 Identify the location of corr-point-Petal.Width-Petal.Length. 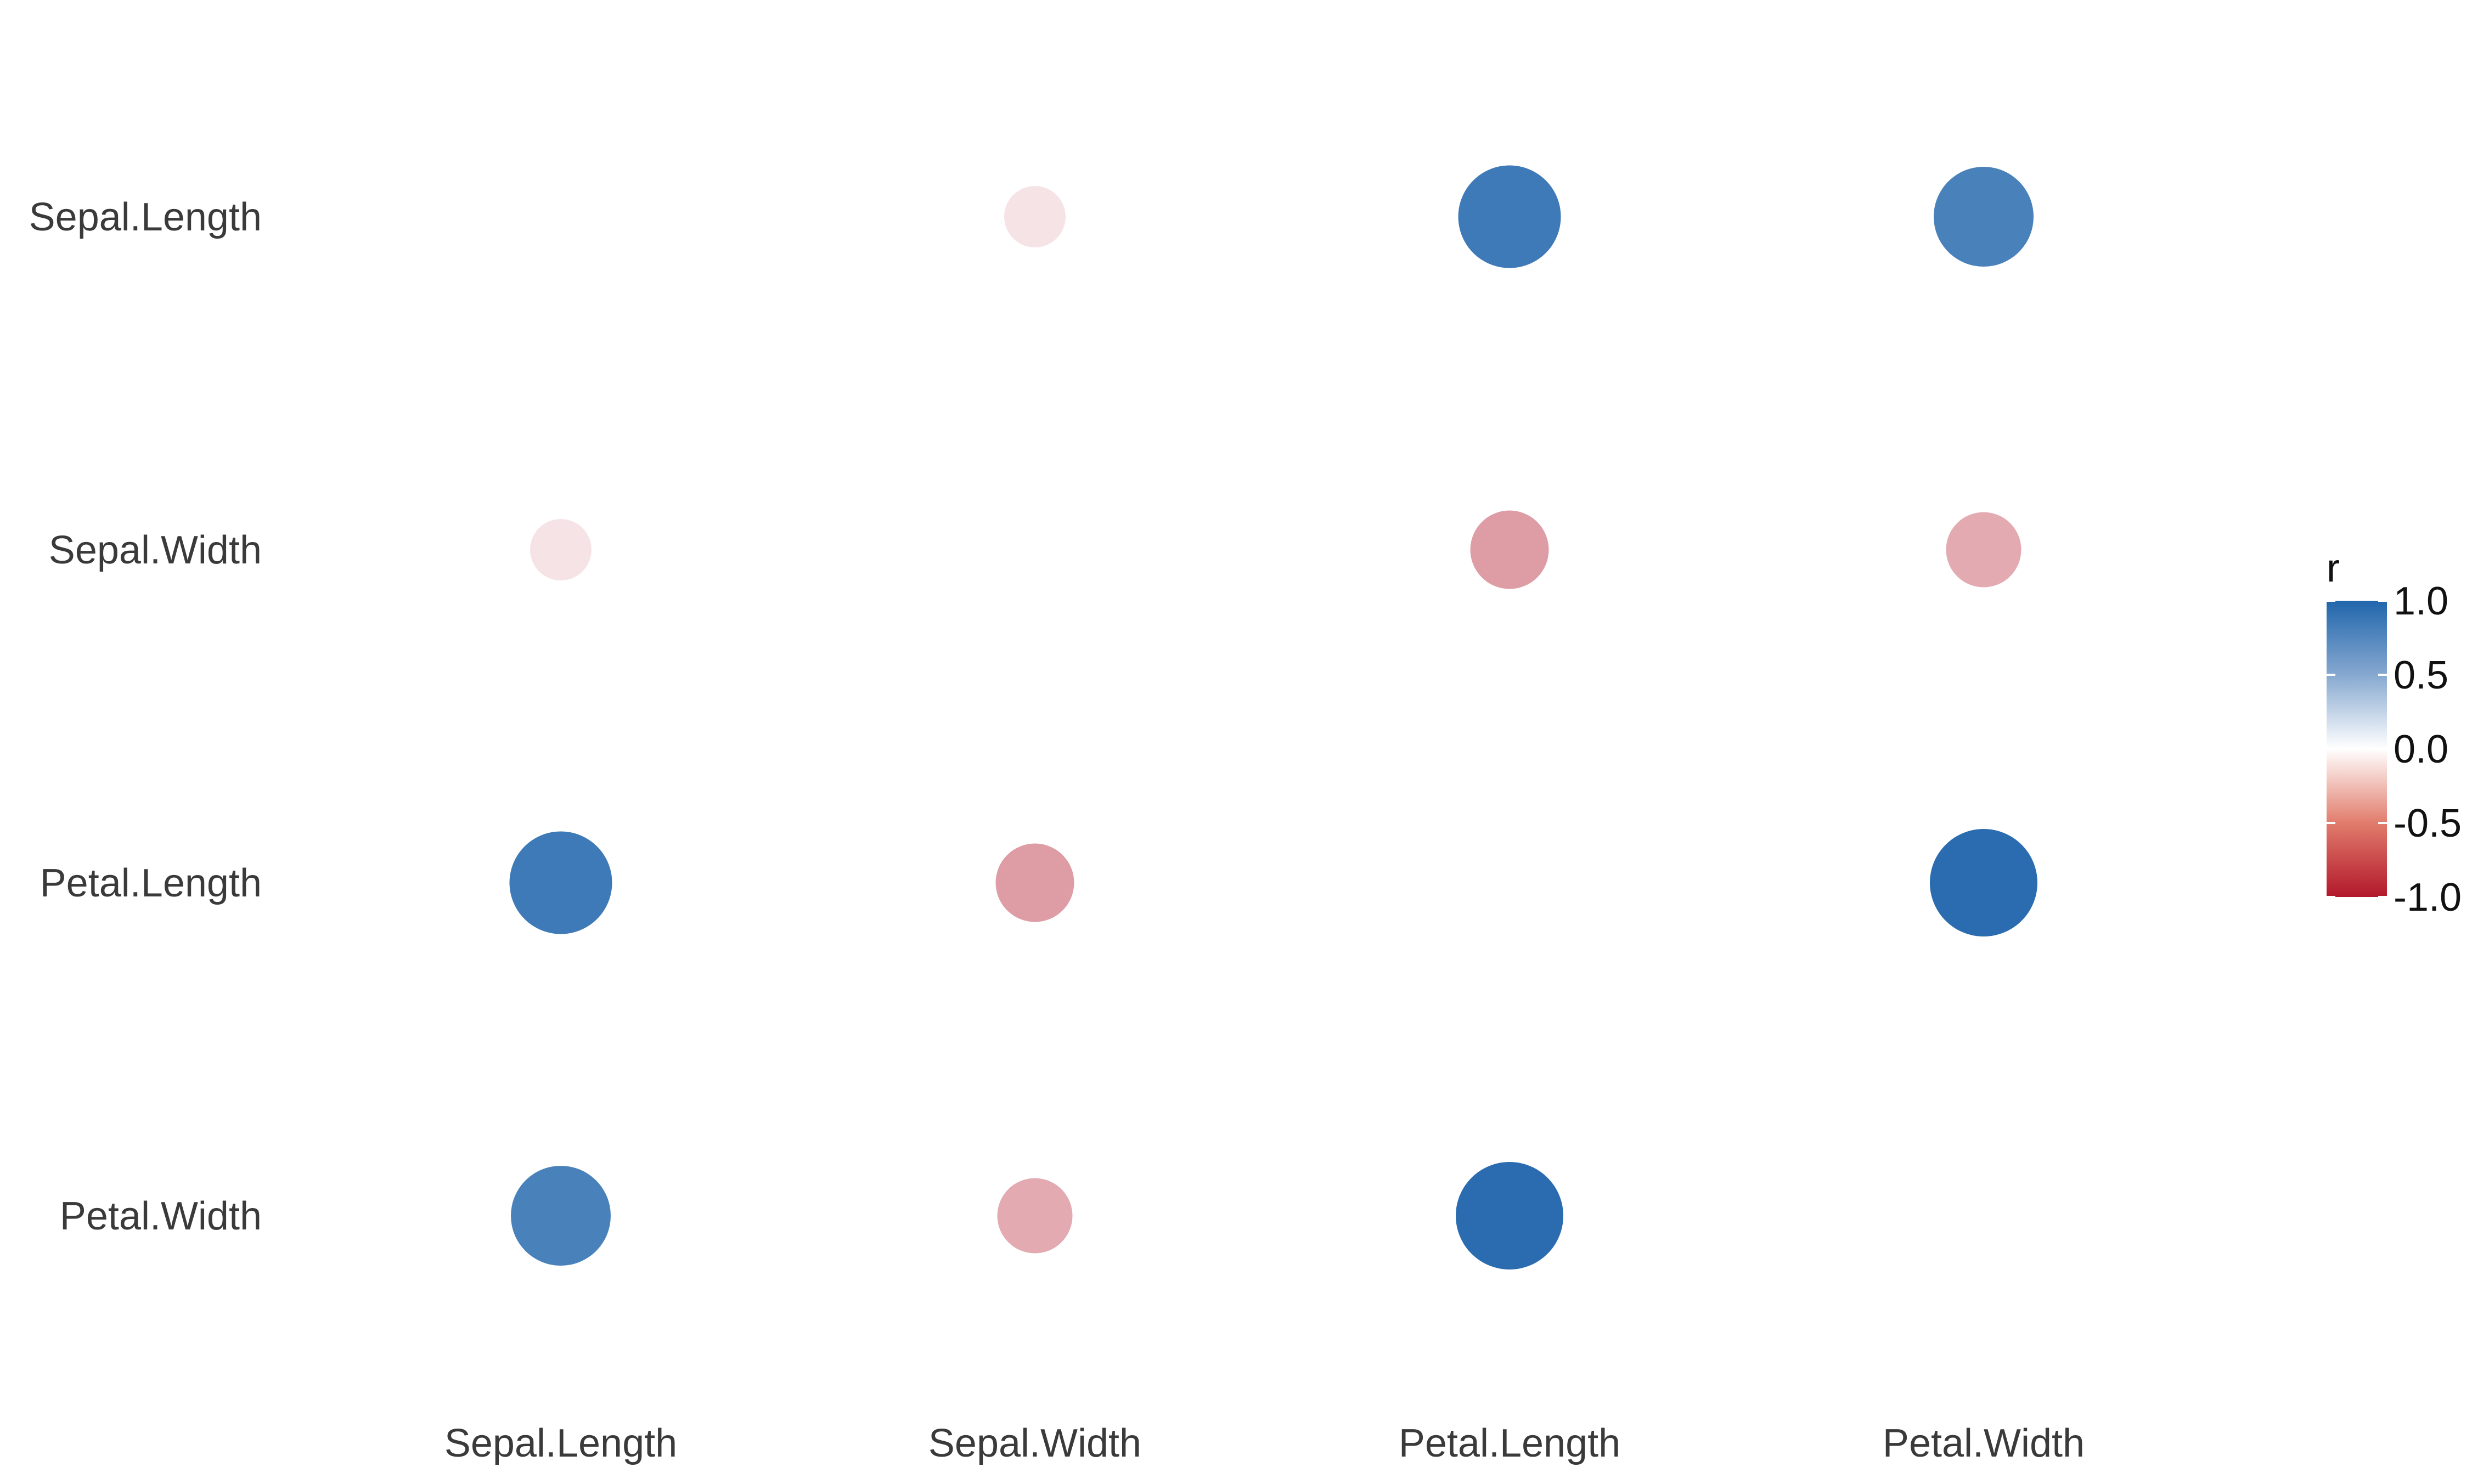
(1509, 1215).